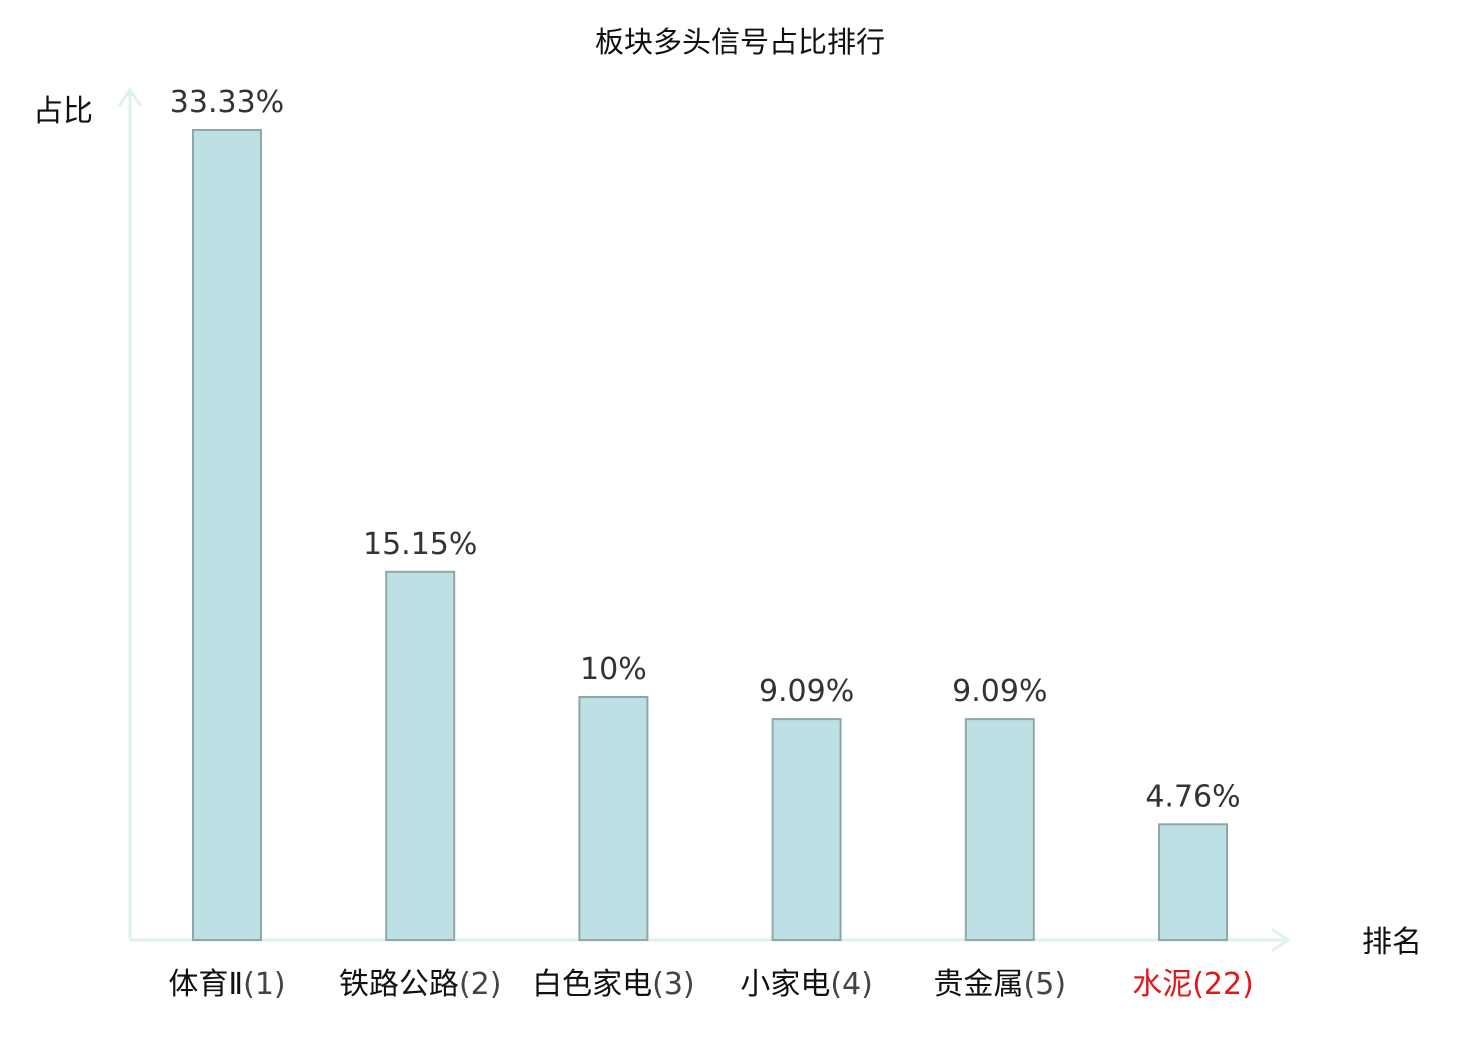  What do you see at coordinates (1162, 984) in the screenshot?
I see `category-name: 水泥` at bounding box center [1162, 984].